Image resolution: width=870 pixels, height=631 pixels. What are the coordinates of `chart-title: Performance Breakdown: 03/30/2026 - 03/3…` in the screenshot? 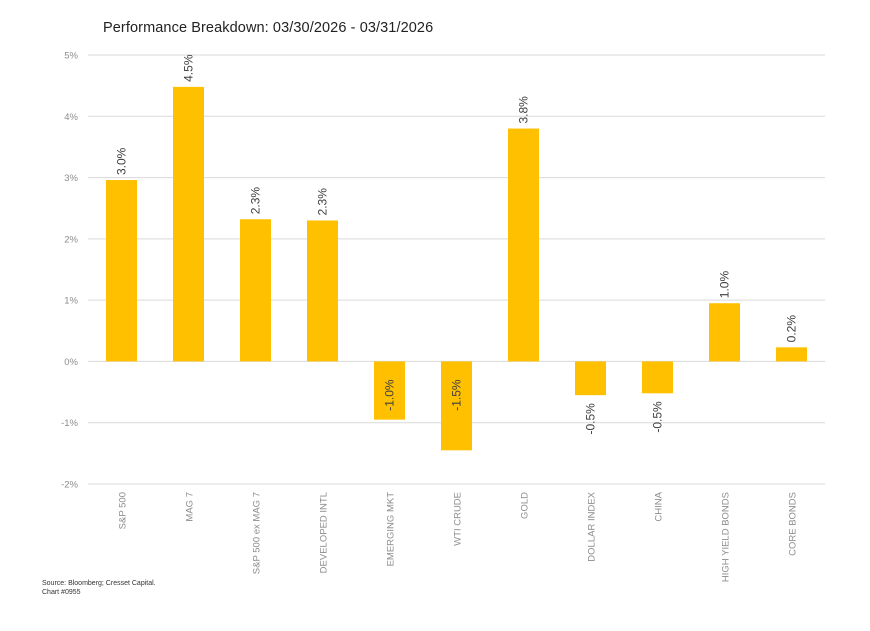 It's located at (268, 28).